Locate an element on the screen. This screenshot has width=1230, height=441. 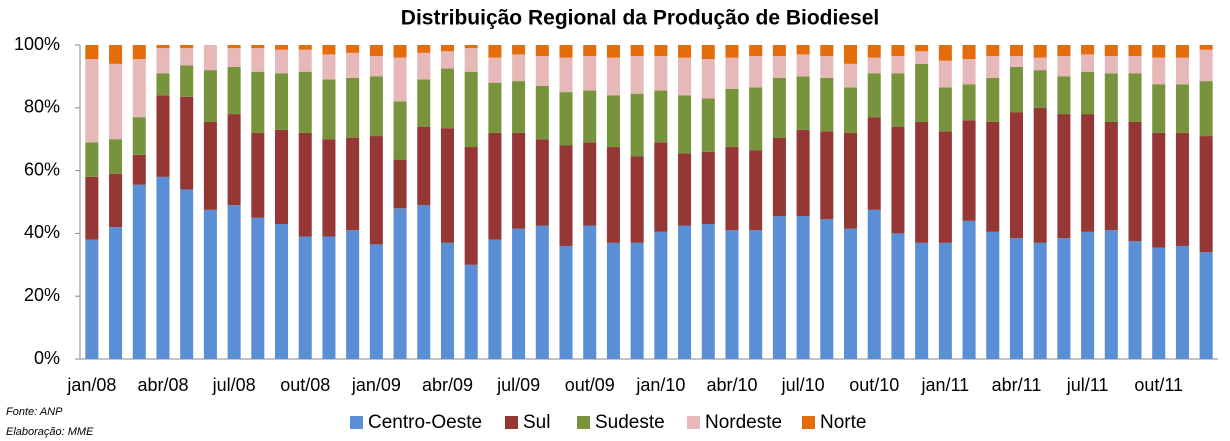
x-tick-label: jul/10 is located at coordinates (803, 385).